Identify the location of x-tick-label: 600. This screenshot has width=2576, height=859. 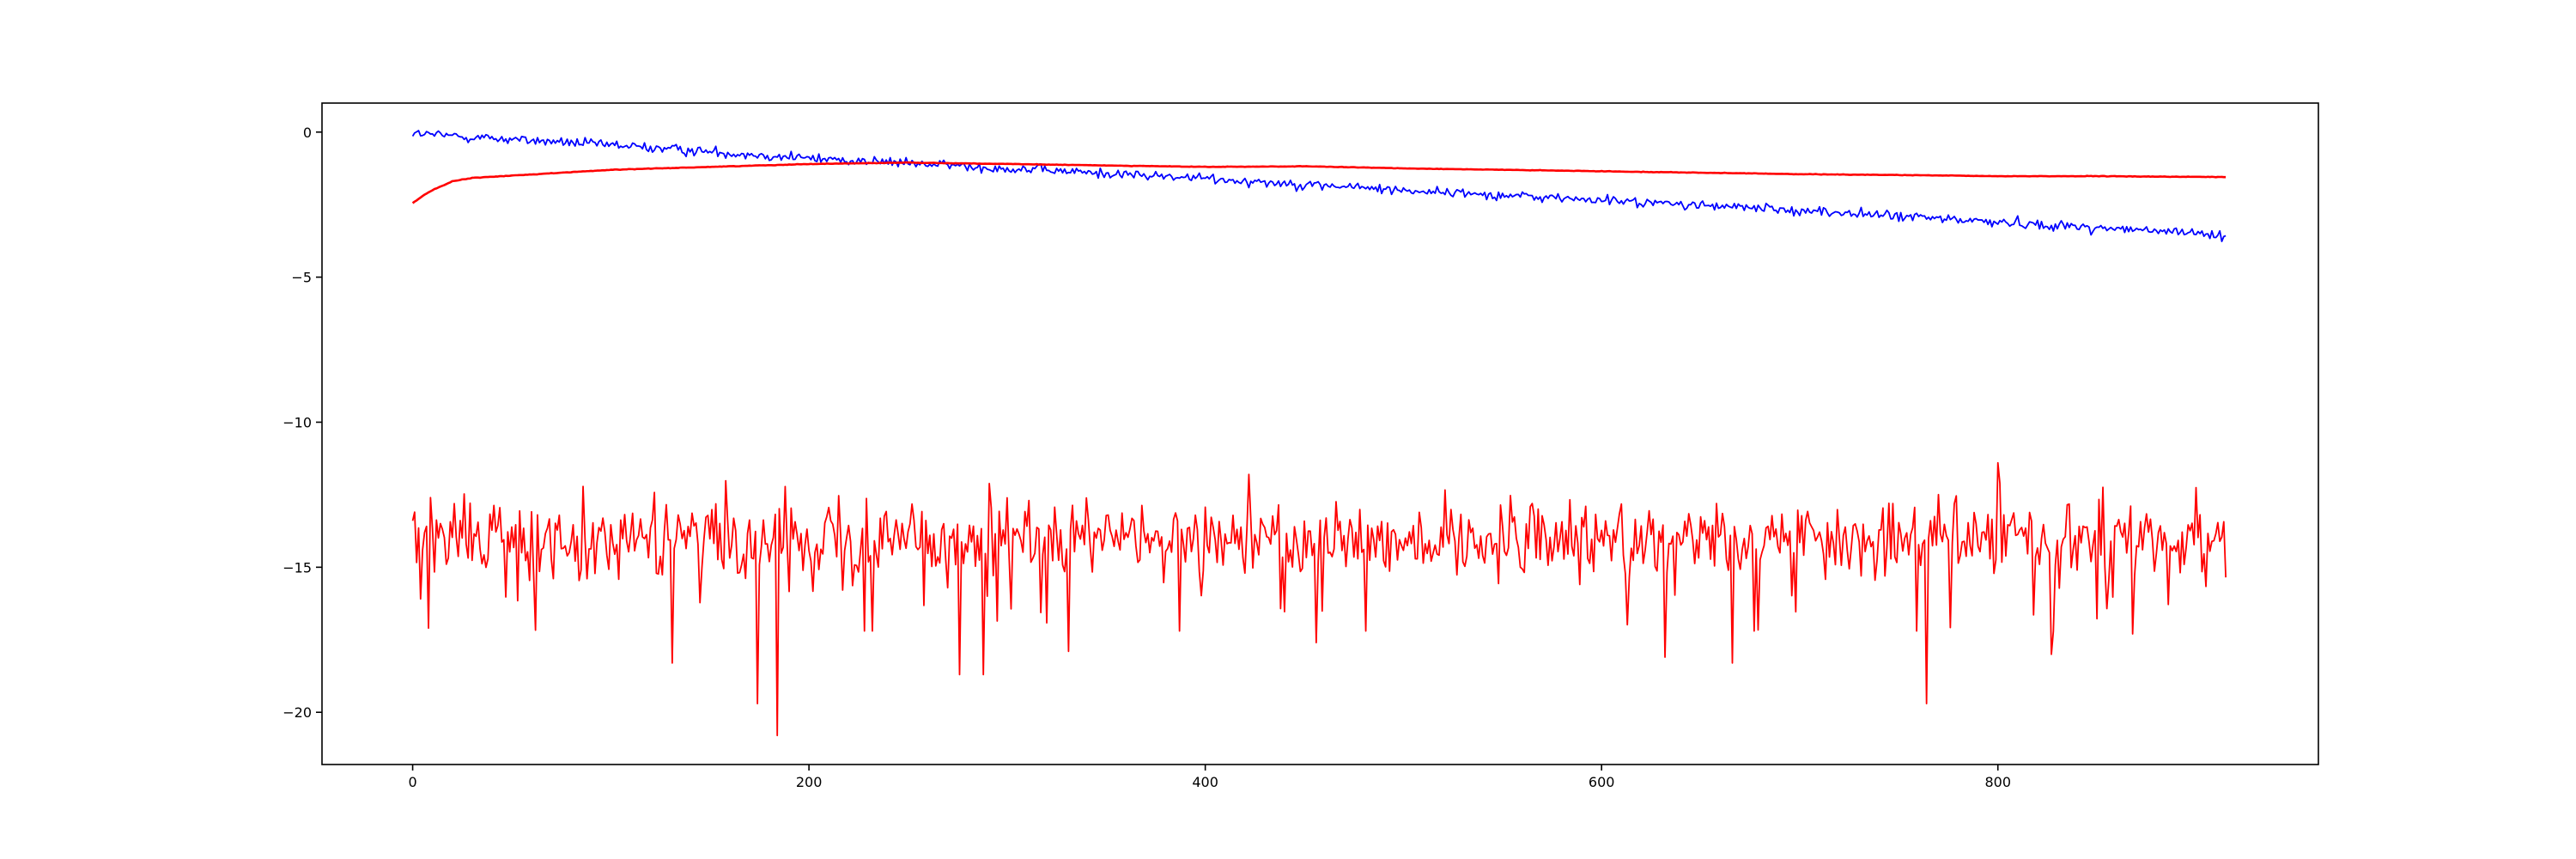
(1602, 782).